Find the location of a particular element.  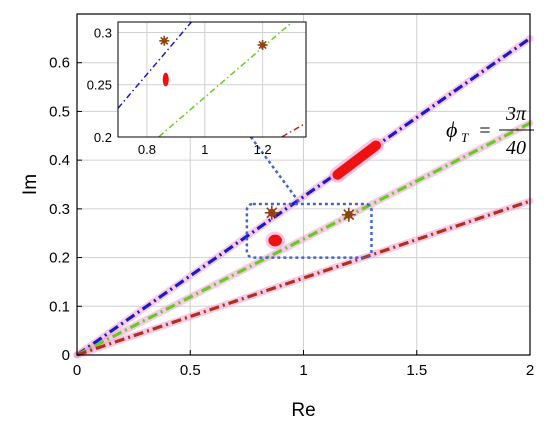

inset-content is located at coordinates (212, 79).